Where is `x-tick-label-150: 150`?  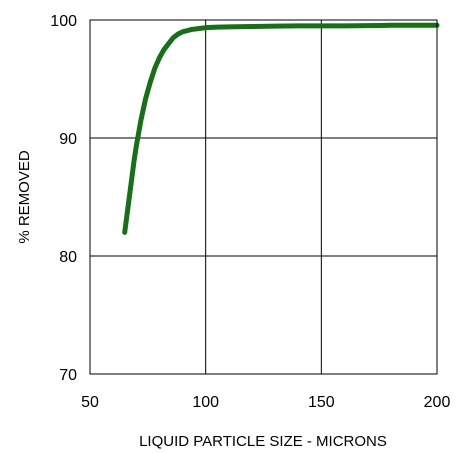 x-tick-label-150: 150 is located at coordinates (321, 402).